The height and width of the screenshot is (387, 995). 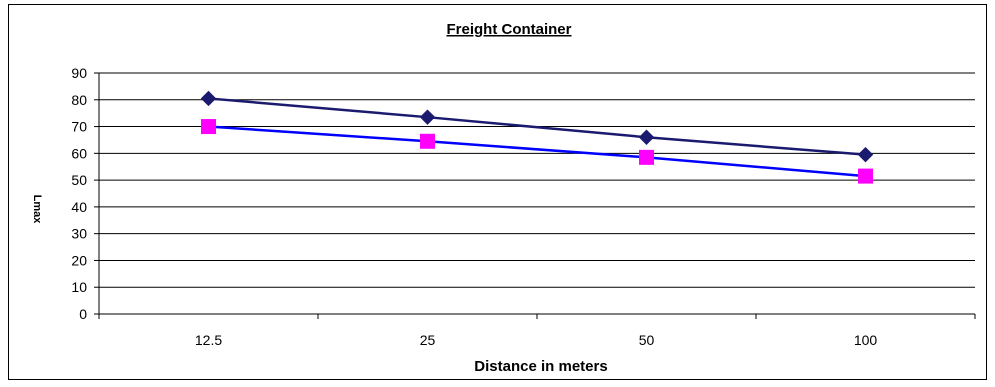 I want to click on x-tick-label: 25, so click(x=428, y=340).